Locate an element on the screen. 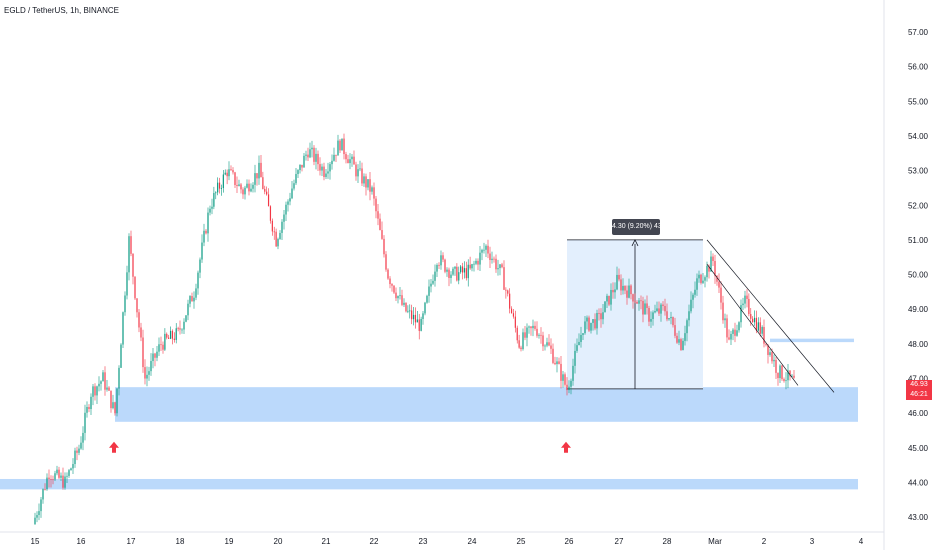 Image resolution: width=932 pixels, height=550 pixels. y-tick-label: 56.00 is located at coordinates (918, 67).